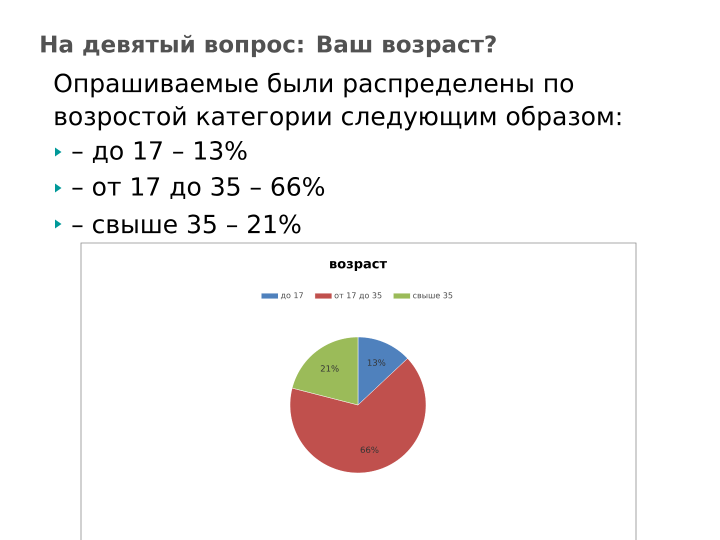 The height and width of the screenshot is (540, 720). Describe the element at coordinates (358, 296) in the screenshot. I see `legend-label: от 17 до 35` at that location.